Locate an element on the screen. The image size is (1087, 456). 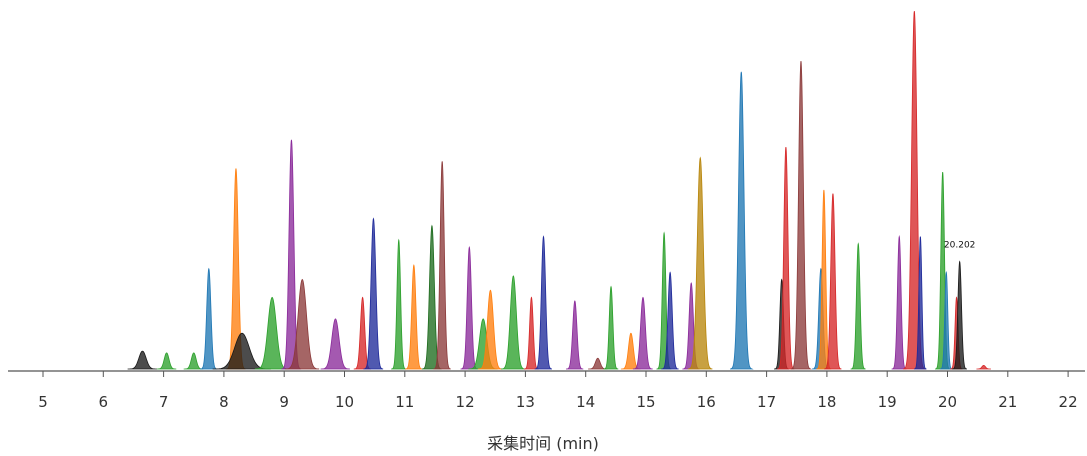
peak-13.1 is located at coordinates (531, 333).